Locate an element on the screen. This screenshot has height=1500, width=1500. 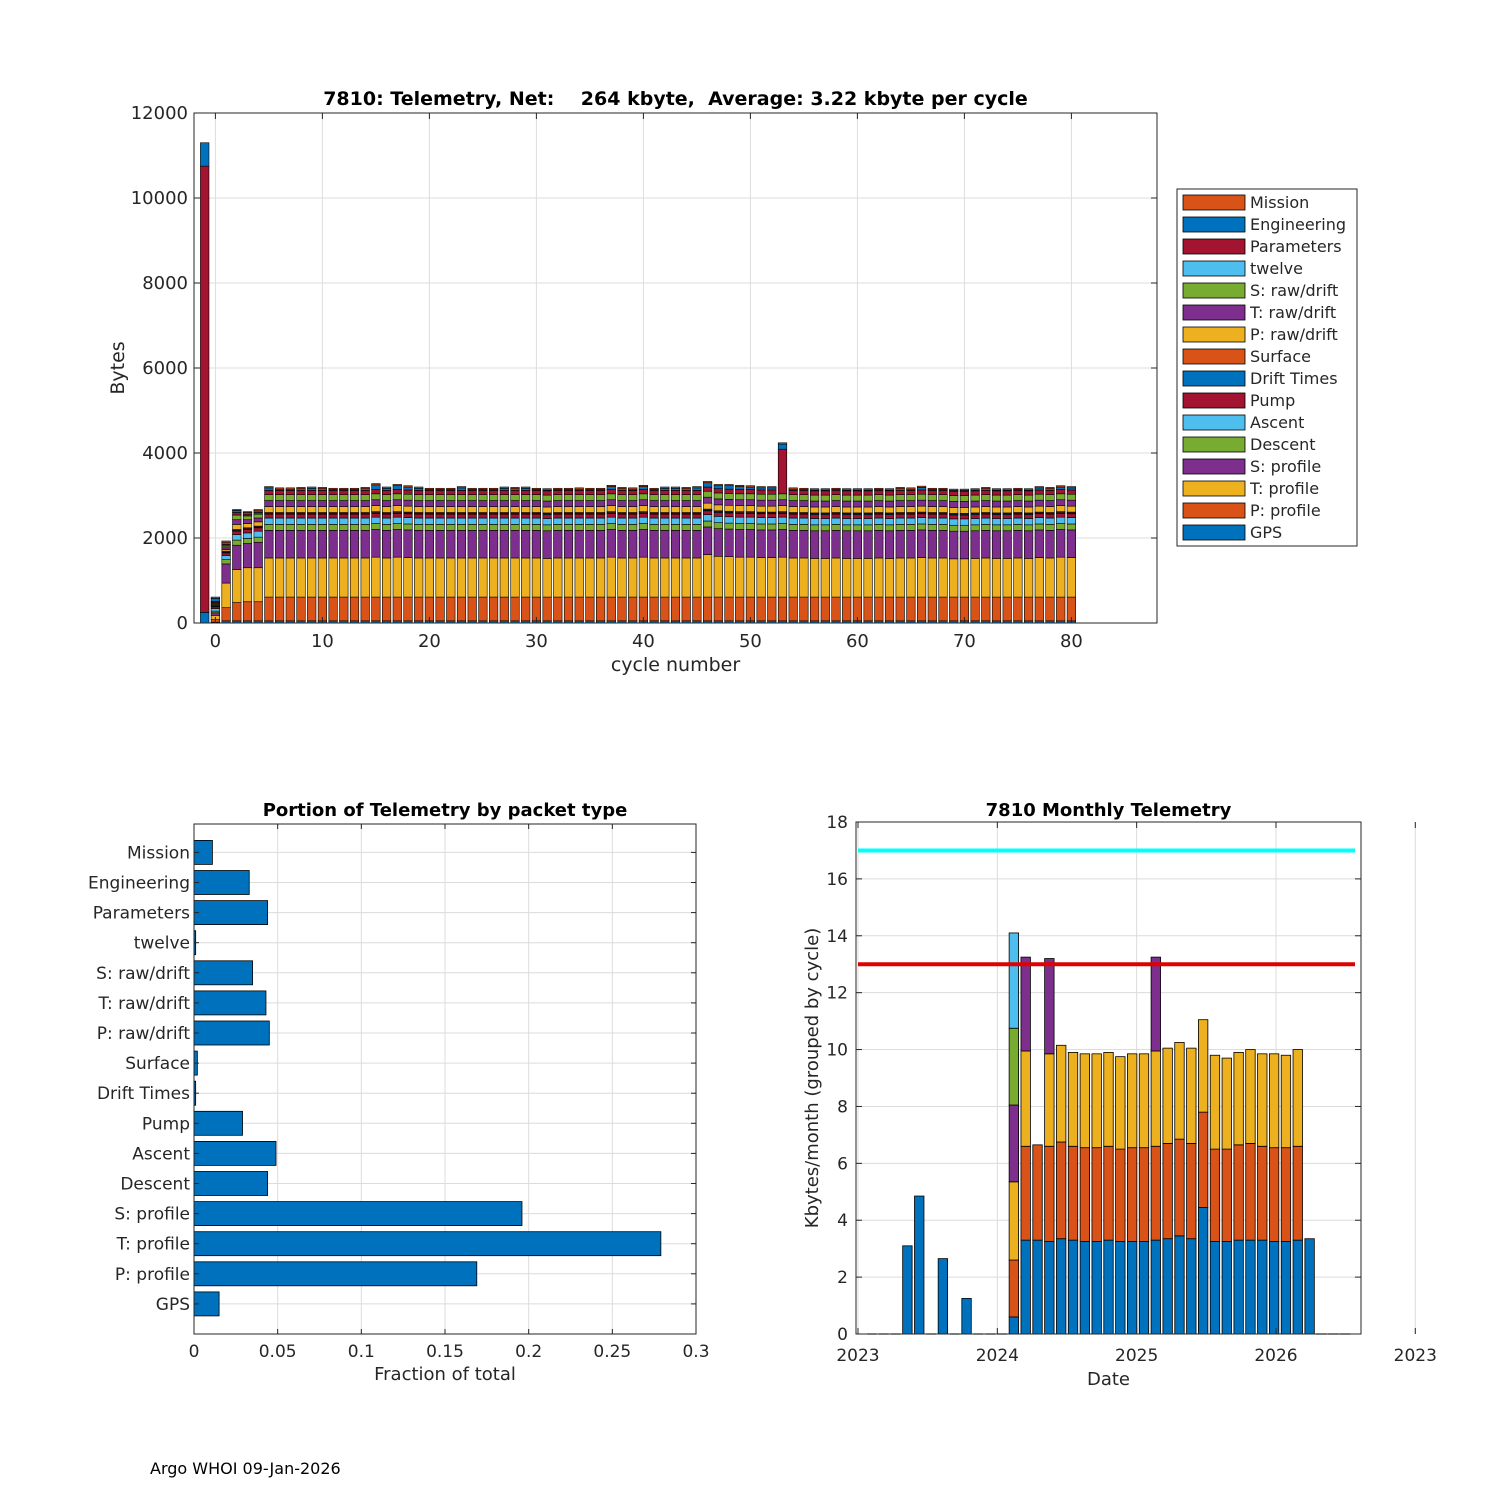
category-label: Descent is located at coordinates (155, 1185).